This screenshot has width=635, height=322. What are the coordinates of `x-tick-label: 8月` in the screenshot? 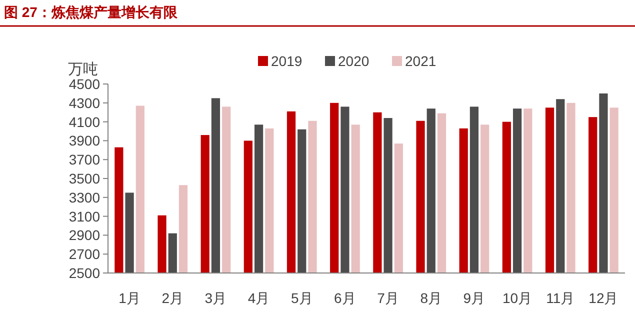 It's located at (431, 298).